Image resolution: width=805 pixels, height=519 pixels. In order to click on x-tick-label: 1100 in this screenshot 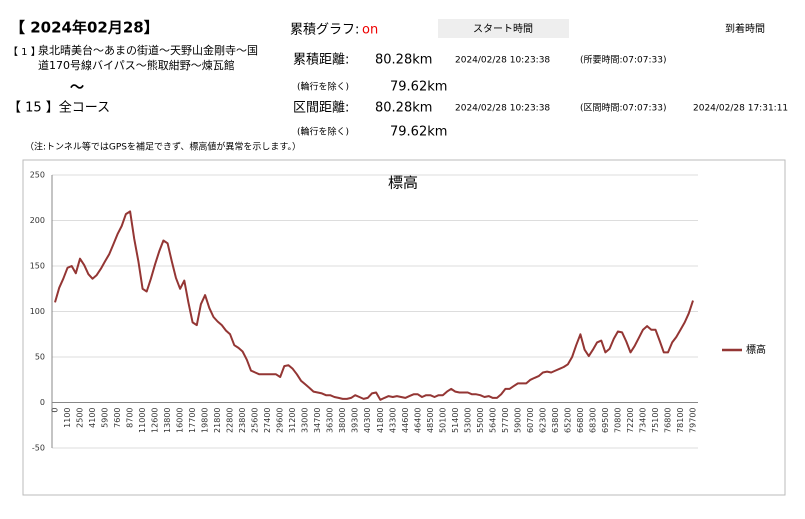, I will do `click(67, 418)`.